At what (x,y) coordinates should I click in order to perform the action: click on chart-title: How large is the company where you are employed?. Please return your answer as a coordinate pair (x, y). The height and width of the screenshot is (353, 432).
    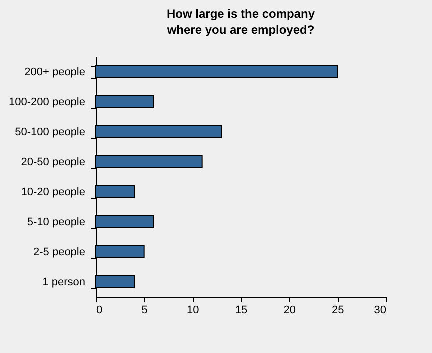
    Looking at the image, I should click on (241, 22).